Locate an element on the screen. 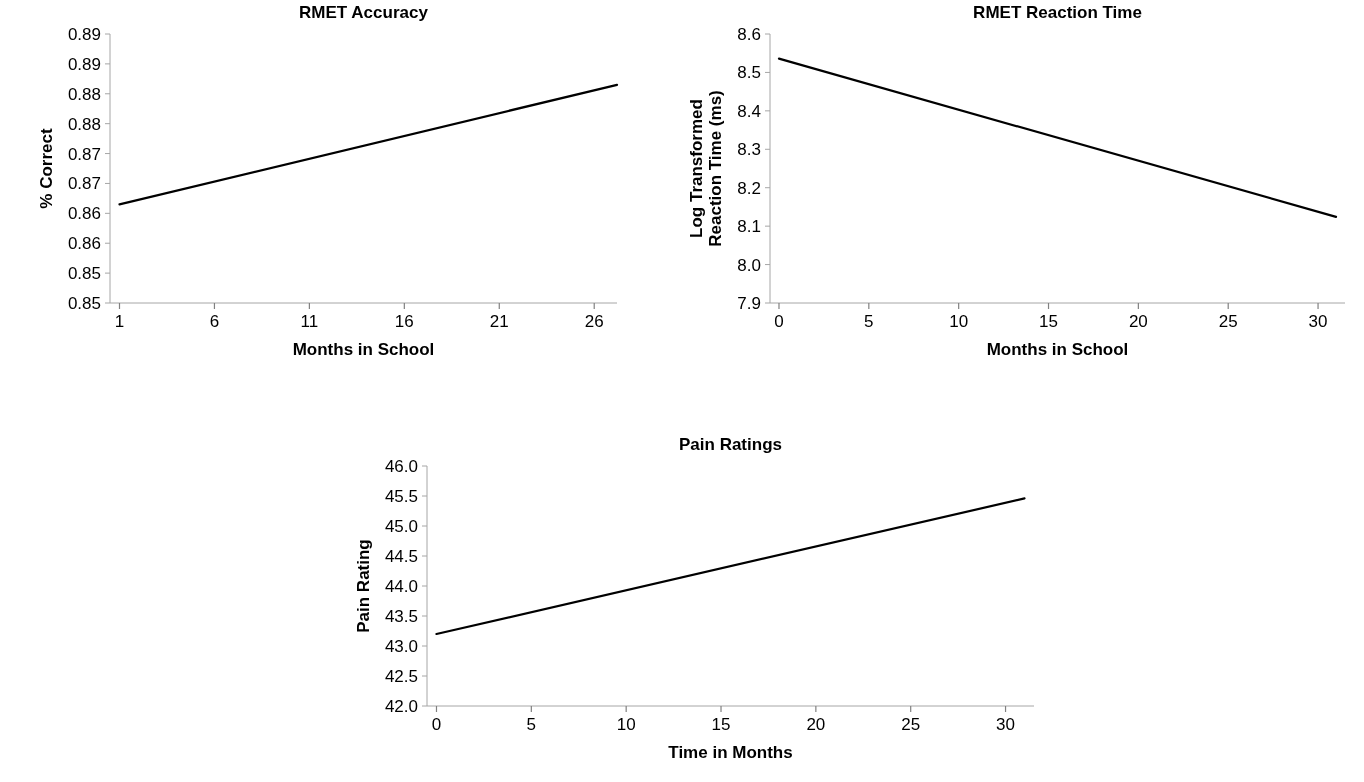 The height and width of the screenshot is (782, 1364). x-axis-title: Time in Months is located at coordinates (730, 752).